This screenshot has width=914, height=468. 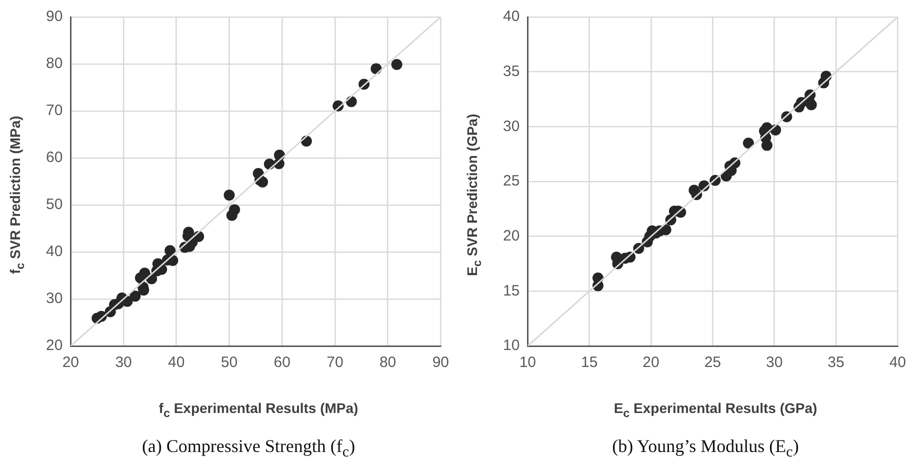 I want to click on text: (a) Compressive Strength (f$_{c}$), so click(x=248, y=449).